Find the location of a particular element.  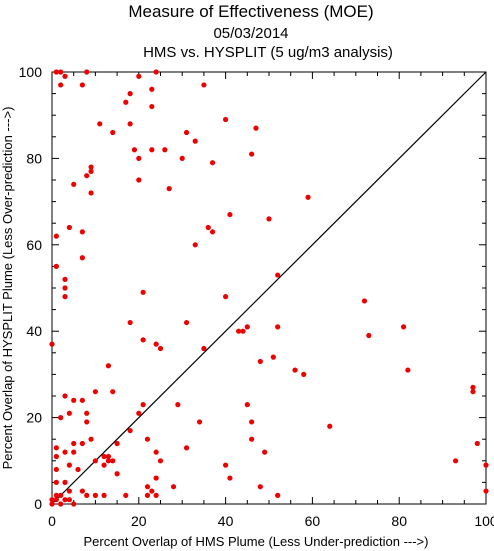

x-tick-label: 40 is located at coordinates (226, 521).